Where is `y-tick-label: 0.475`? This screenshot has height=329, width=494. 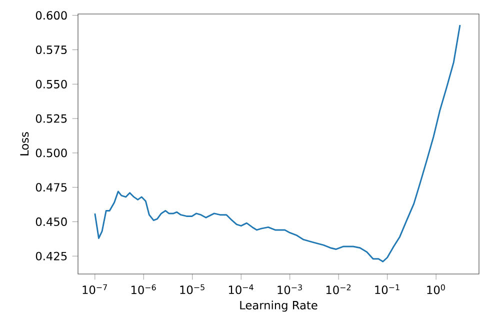
y-tick-label: 0.475 is located at coordinates (51, 187).